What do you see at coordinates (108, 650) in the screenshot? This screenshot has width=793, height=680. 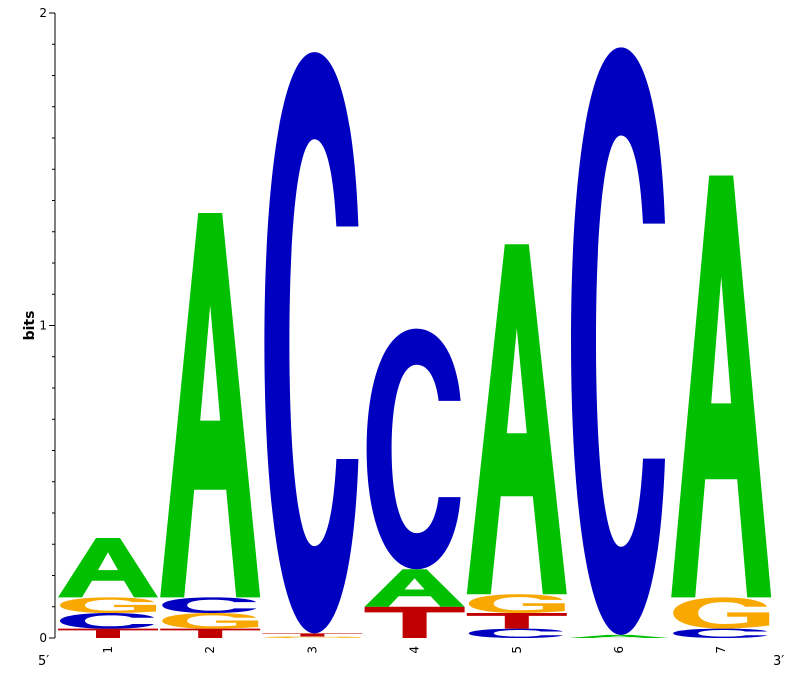 I see `x-tick-label: 1` at bounding box center [108, 650].